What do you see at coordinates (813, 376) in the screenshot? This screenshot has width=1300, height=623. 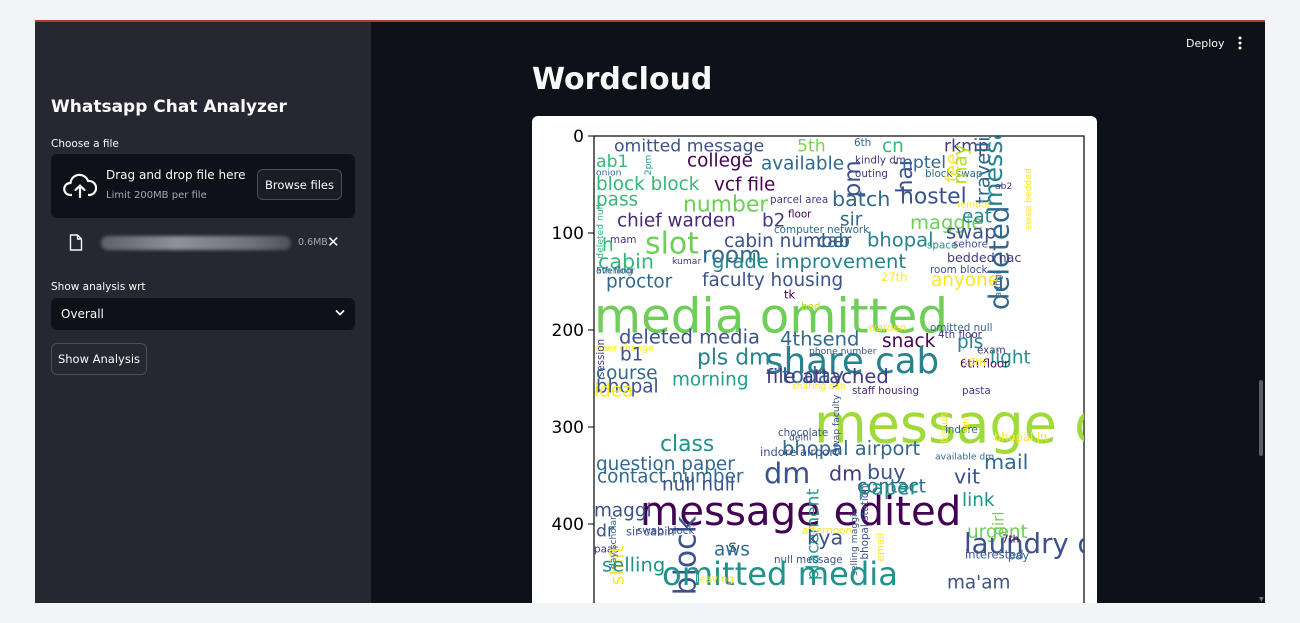 I see `wordcloud-word: today` at bounding box center [813, 376].